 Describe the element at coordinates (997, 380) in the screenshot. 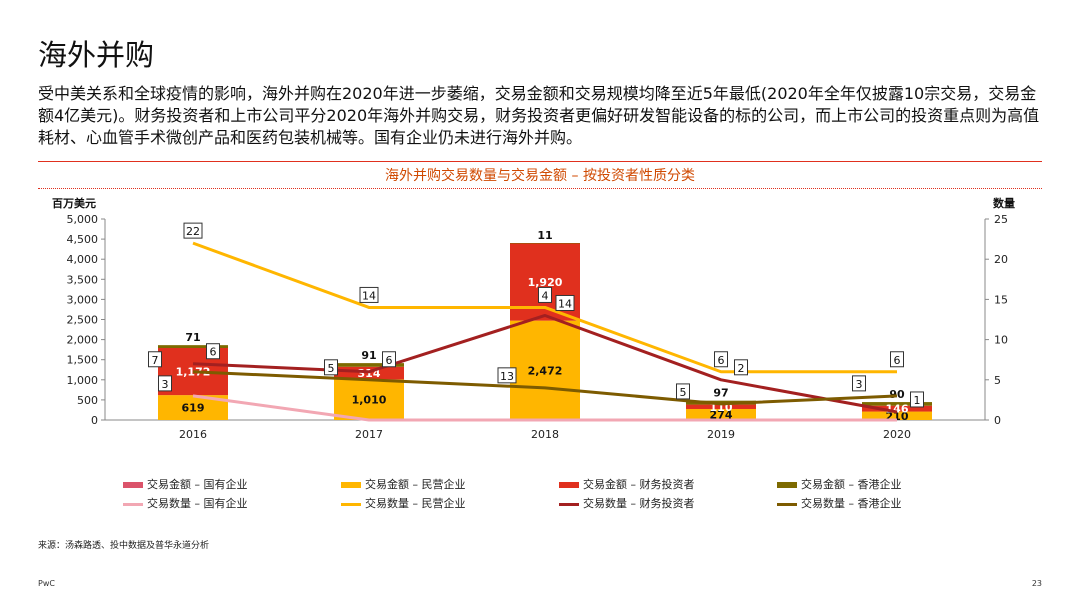

I see `right-tick-label: 5` at that location.